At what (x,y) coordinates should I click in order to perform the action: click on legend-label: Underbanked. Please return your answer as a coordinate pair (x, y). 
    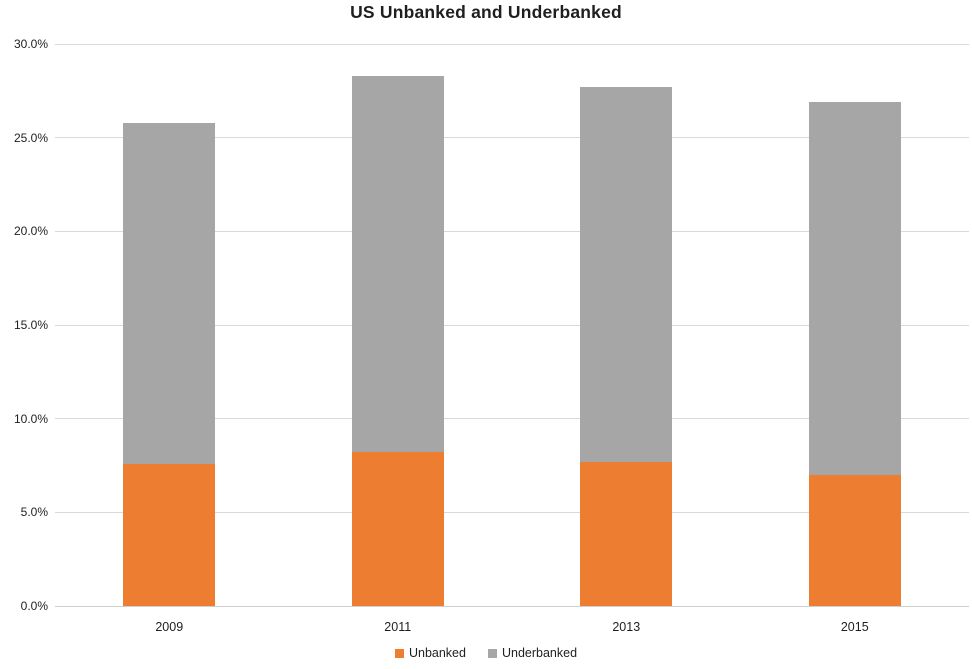
    Looking at the image, I should click on (539, 653).